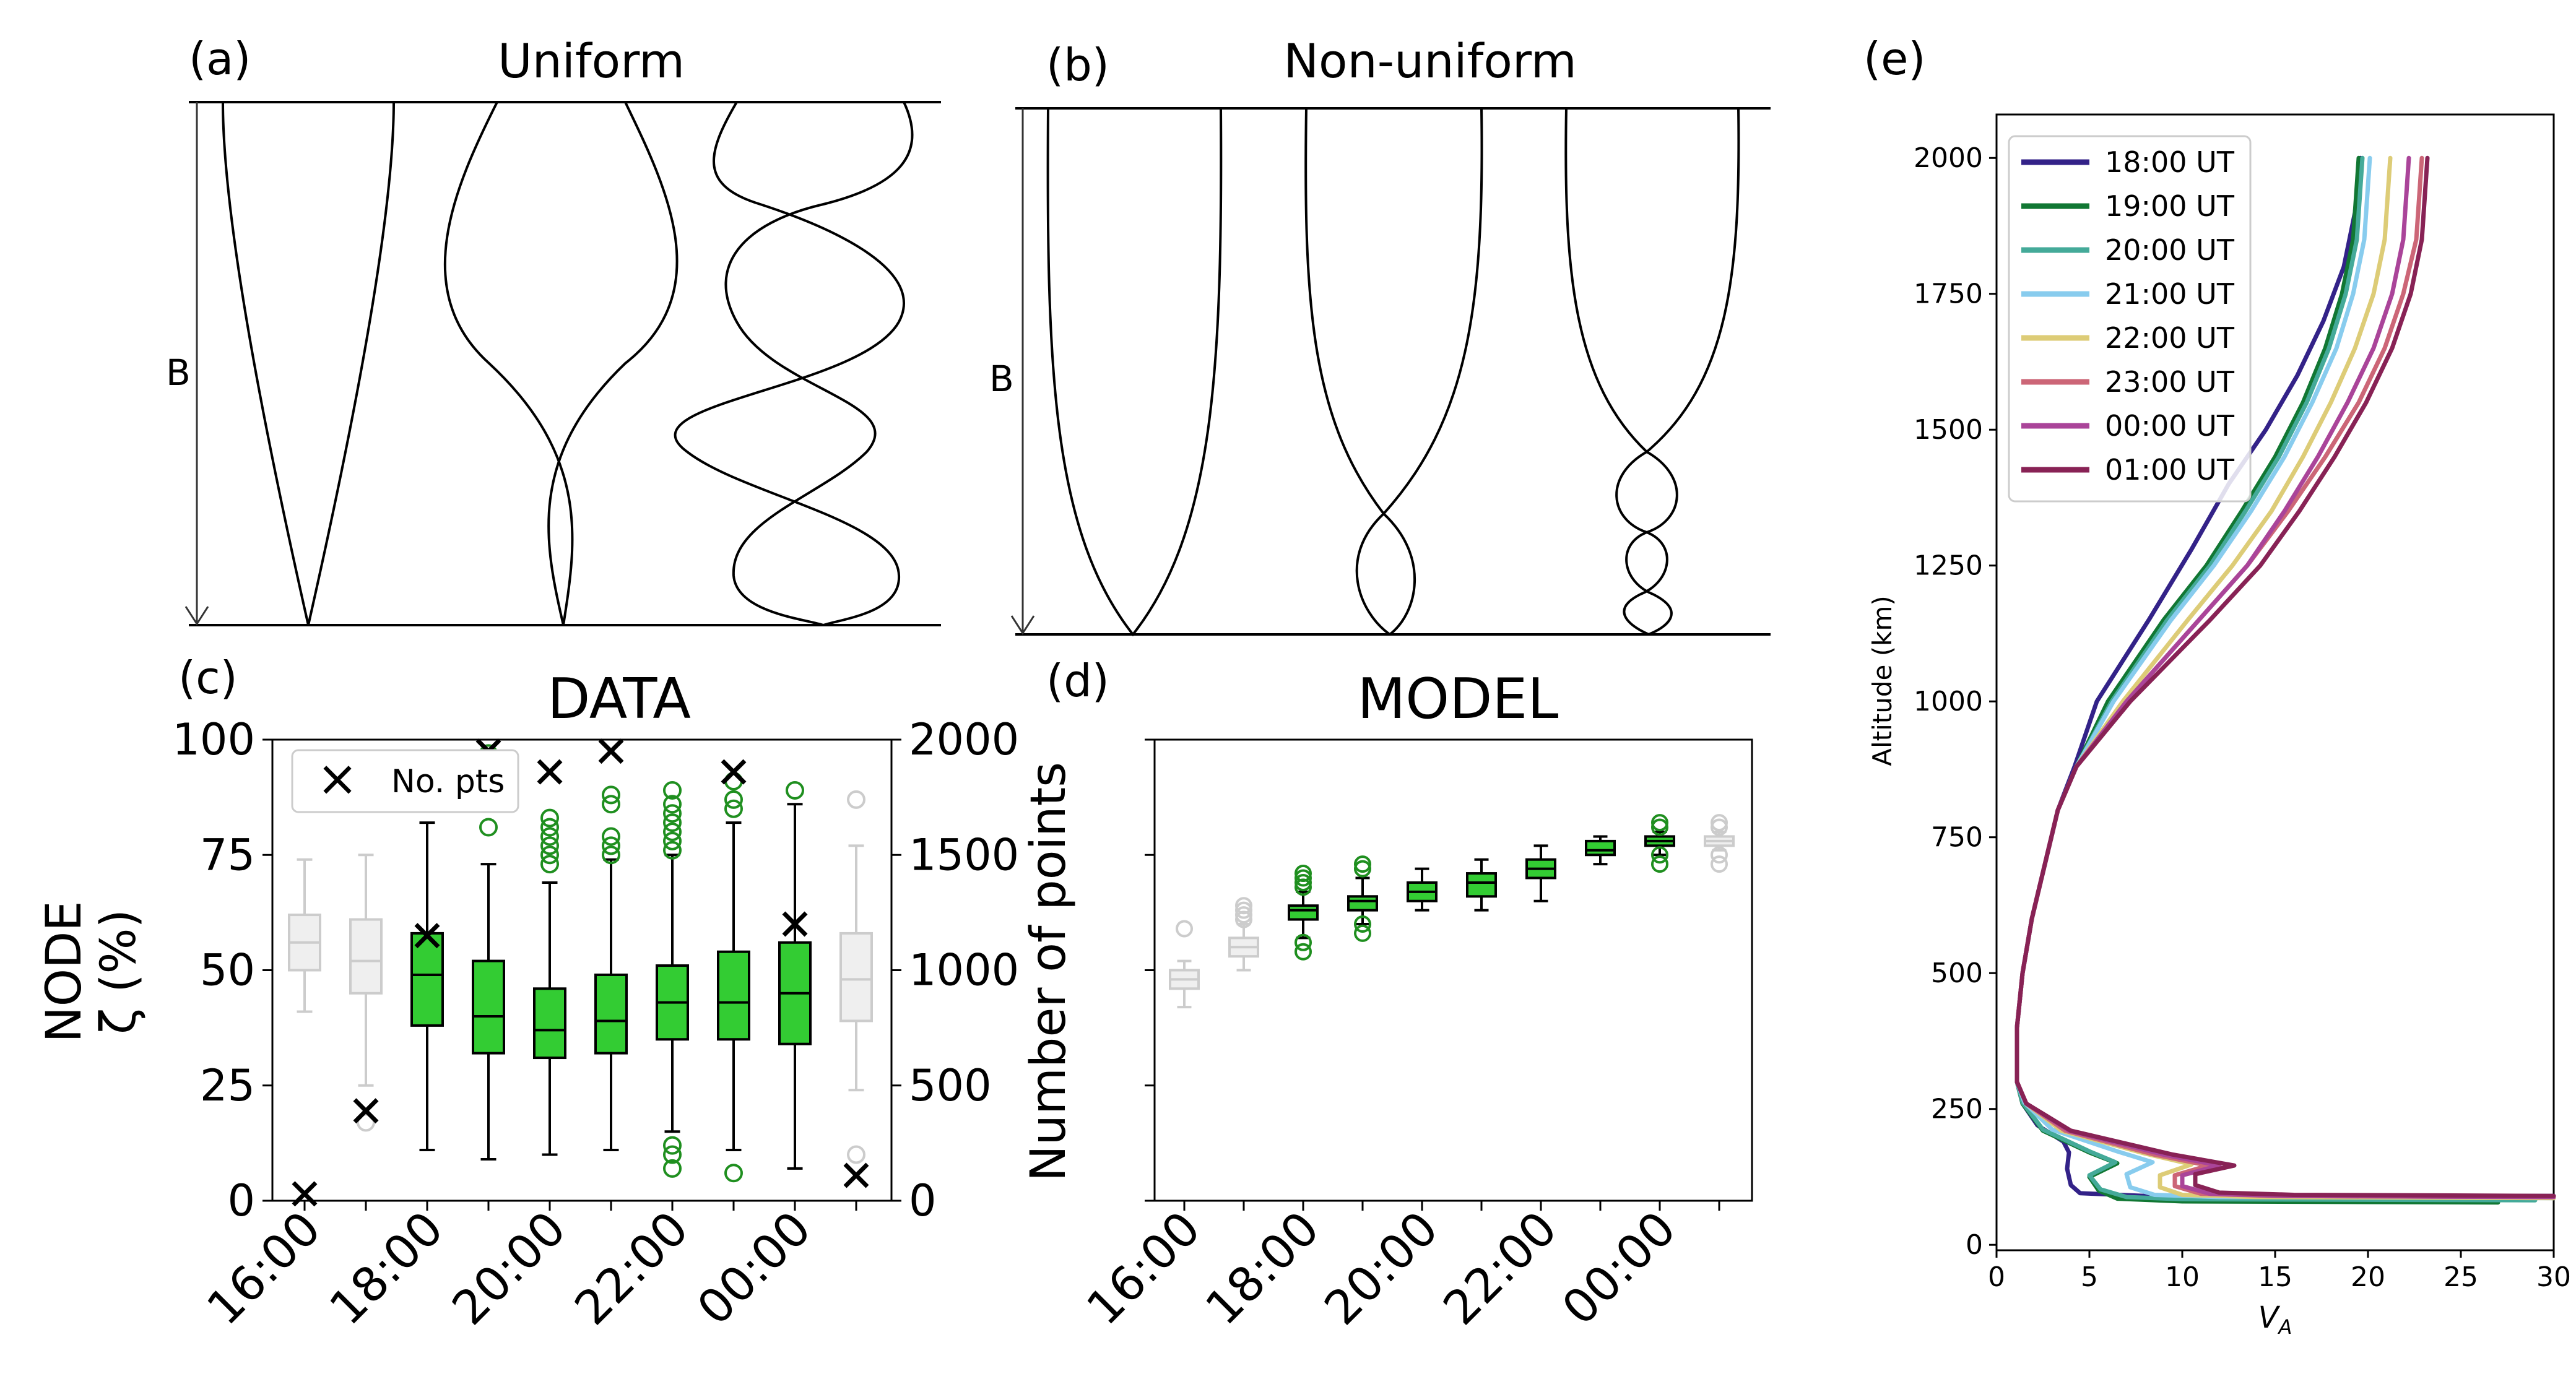 This screenshot has width=2576, height=1392. I want to click on legend-label: 23:00 UT, so click(2170, 382).